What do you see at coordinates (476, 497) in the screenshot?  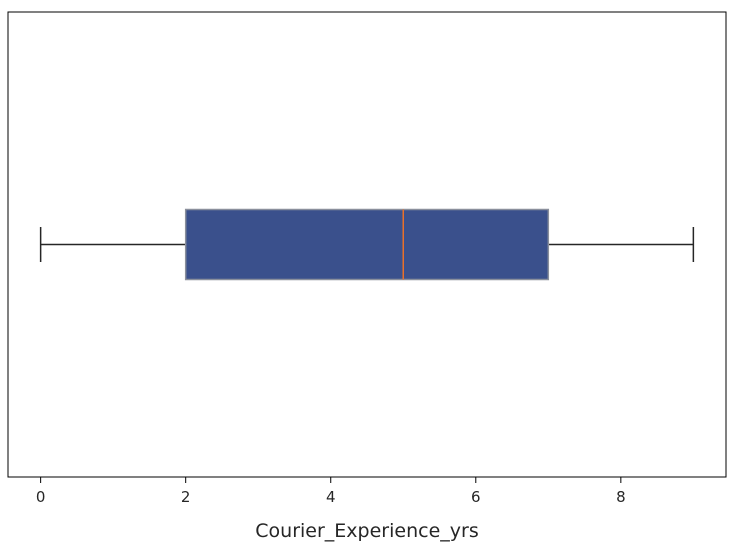 I see `x-tick-label: 6` at bounding box center [476, 497].